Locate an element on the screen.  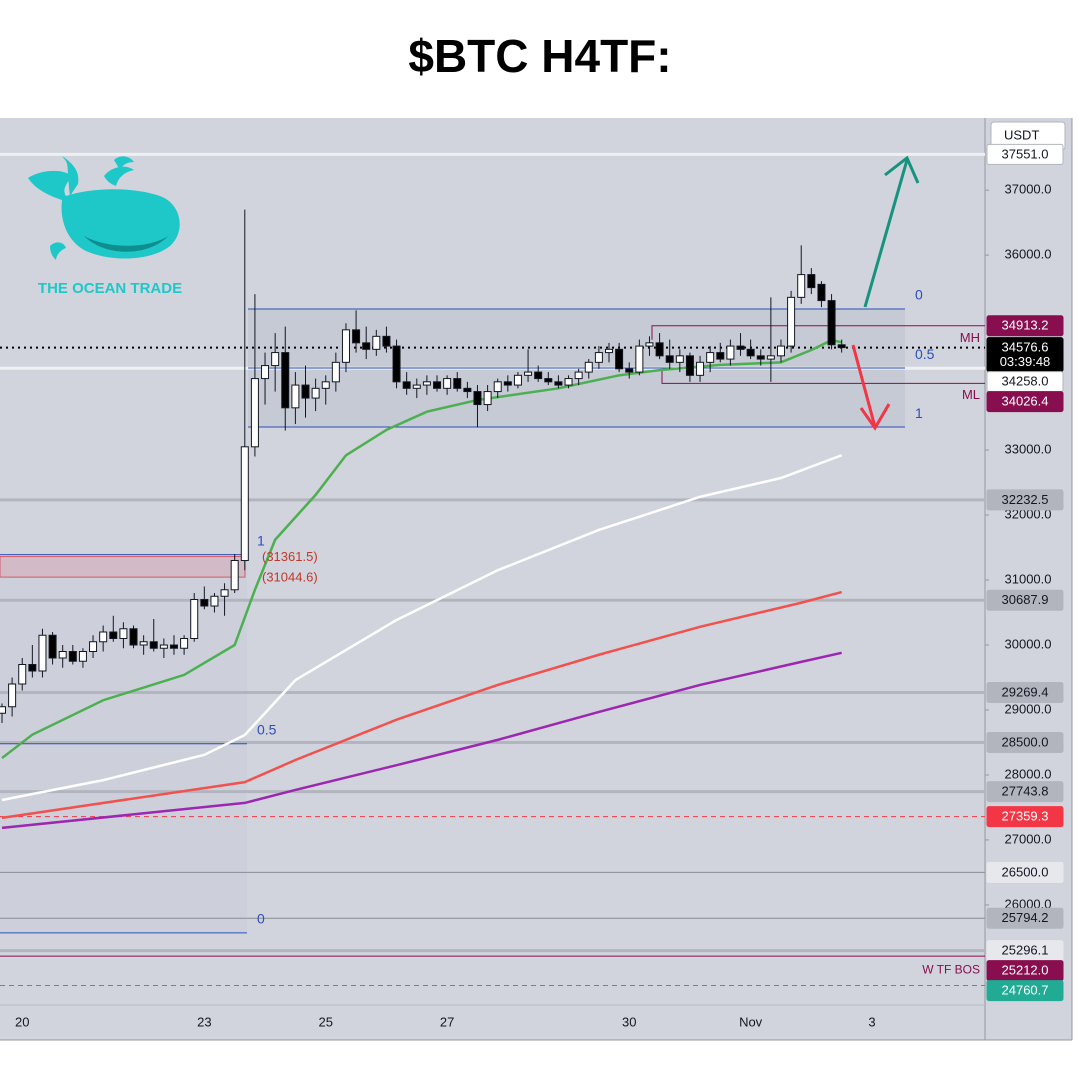
price-label: 32232.5 is located at coordinates (1025, 499).